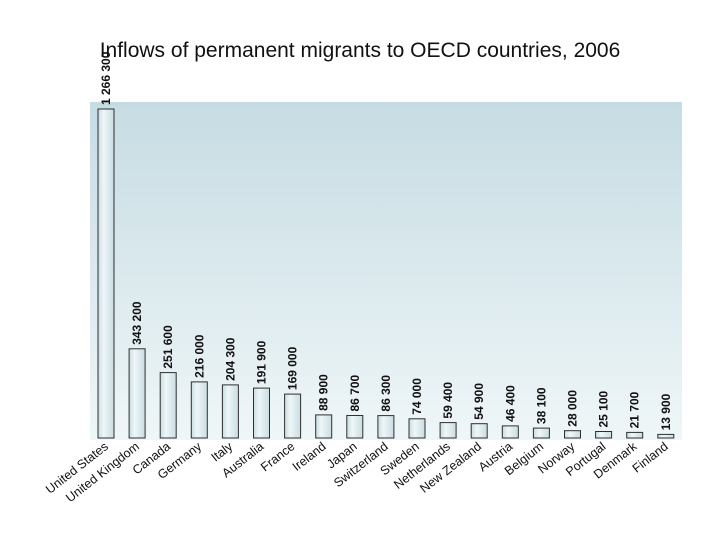 This screenshot has height=540, width=720. What do you see at coordinates (604, 435) in the screenshot?
I see `bar-portugal` at bounding box center [604, 435].